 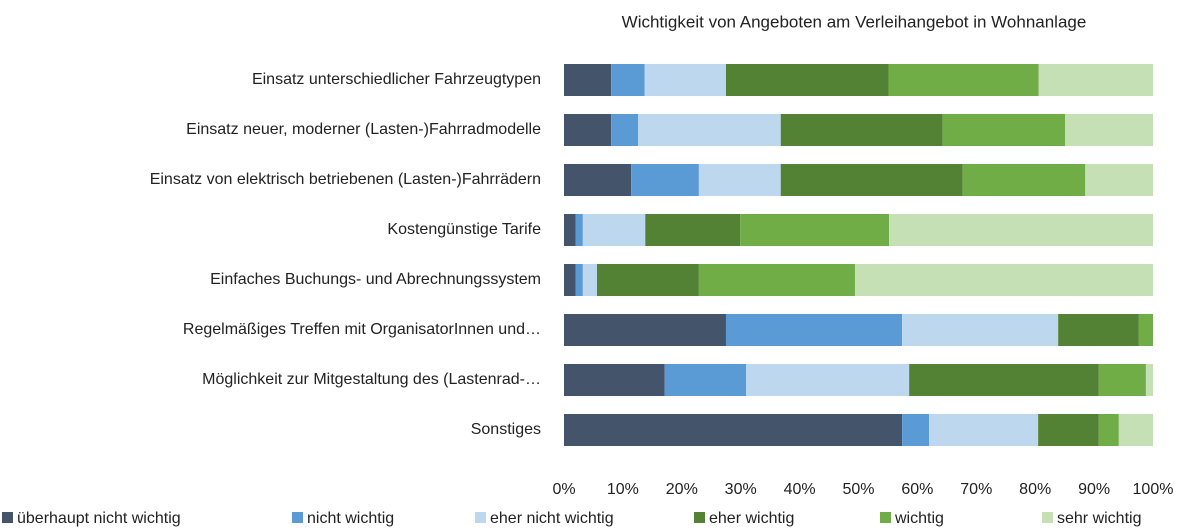 What do you see at coordinates (1153, 489) in the screenshot?
I see `x-tick-label: 100%` at bounding box center [1153, 489].